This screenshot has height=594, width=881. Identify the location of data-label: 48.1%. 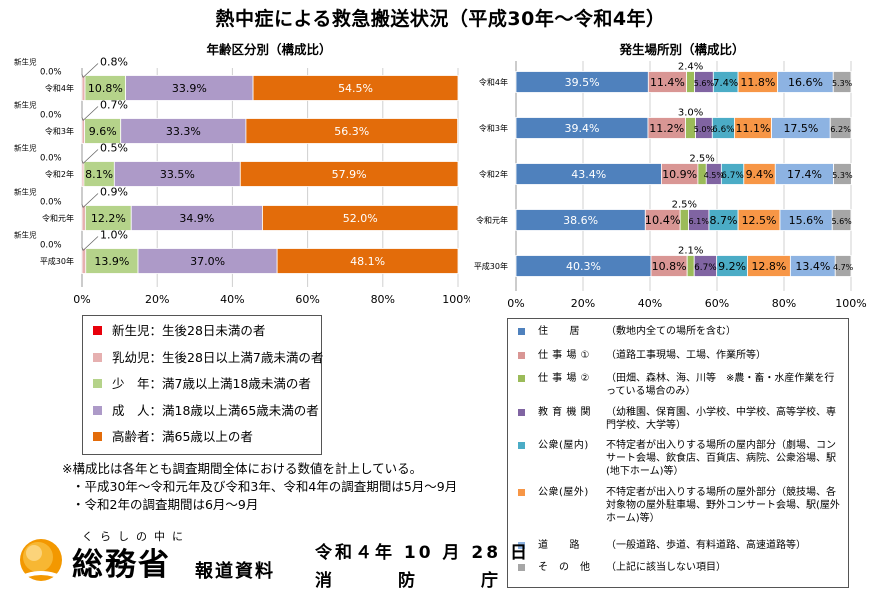
(367, 261).